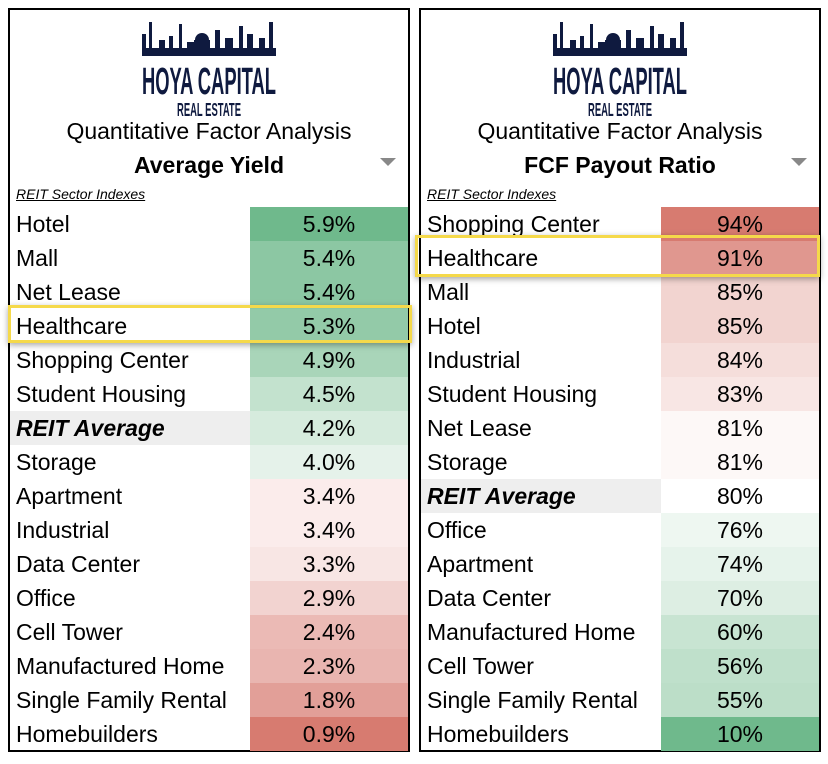 The width and height of the screenshot is (828, 764). Describe the element at coordinates (740, 700) in the screenshot. I see `sector-value: 55%` at that location.